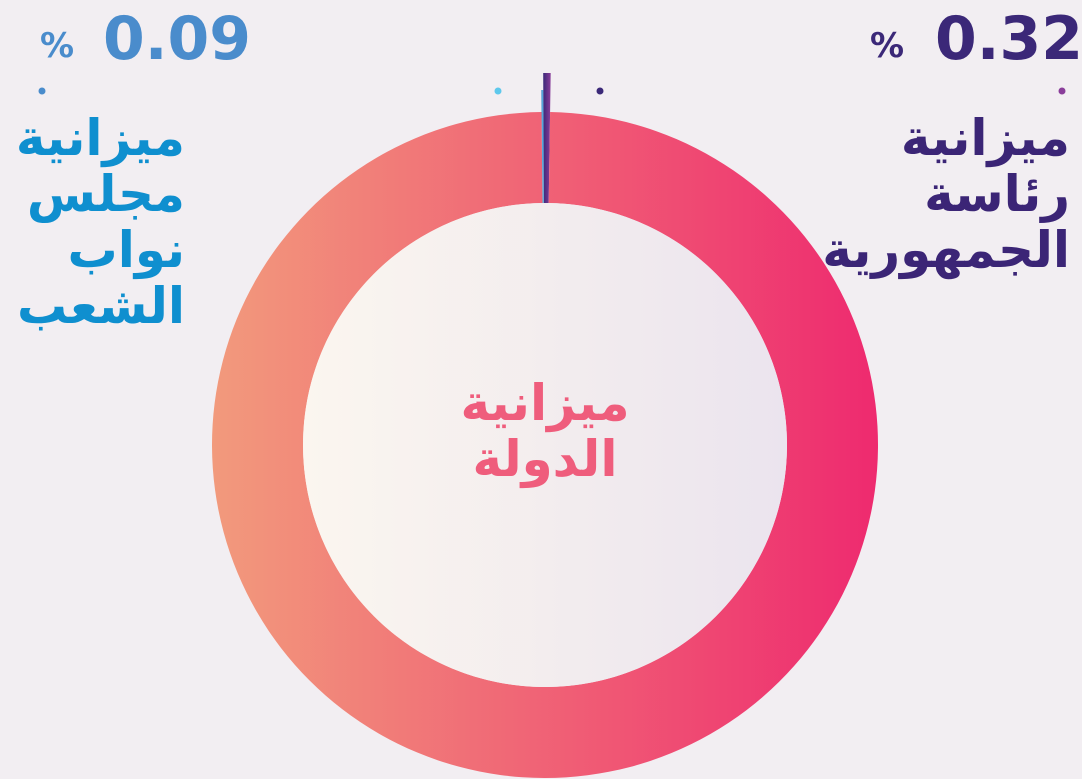 The width and height of the screenshot is (1082, 779). I want to click on center-label: ميزانية الدولة, so click(545, 431).